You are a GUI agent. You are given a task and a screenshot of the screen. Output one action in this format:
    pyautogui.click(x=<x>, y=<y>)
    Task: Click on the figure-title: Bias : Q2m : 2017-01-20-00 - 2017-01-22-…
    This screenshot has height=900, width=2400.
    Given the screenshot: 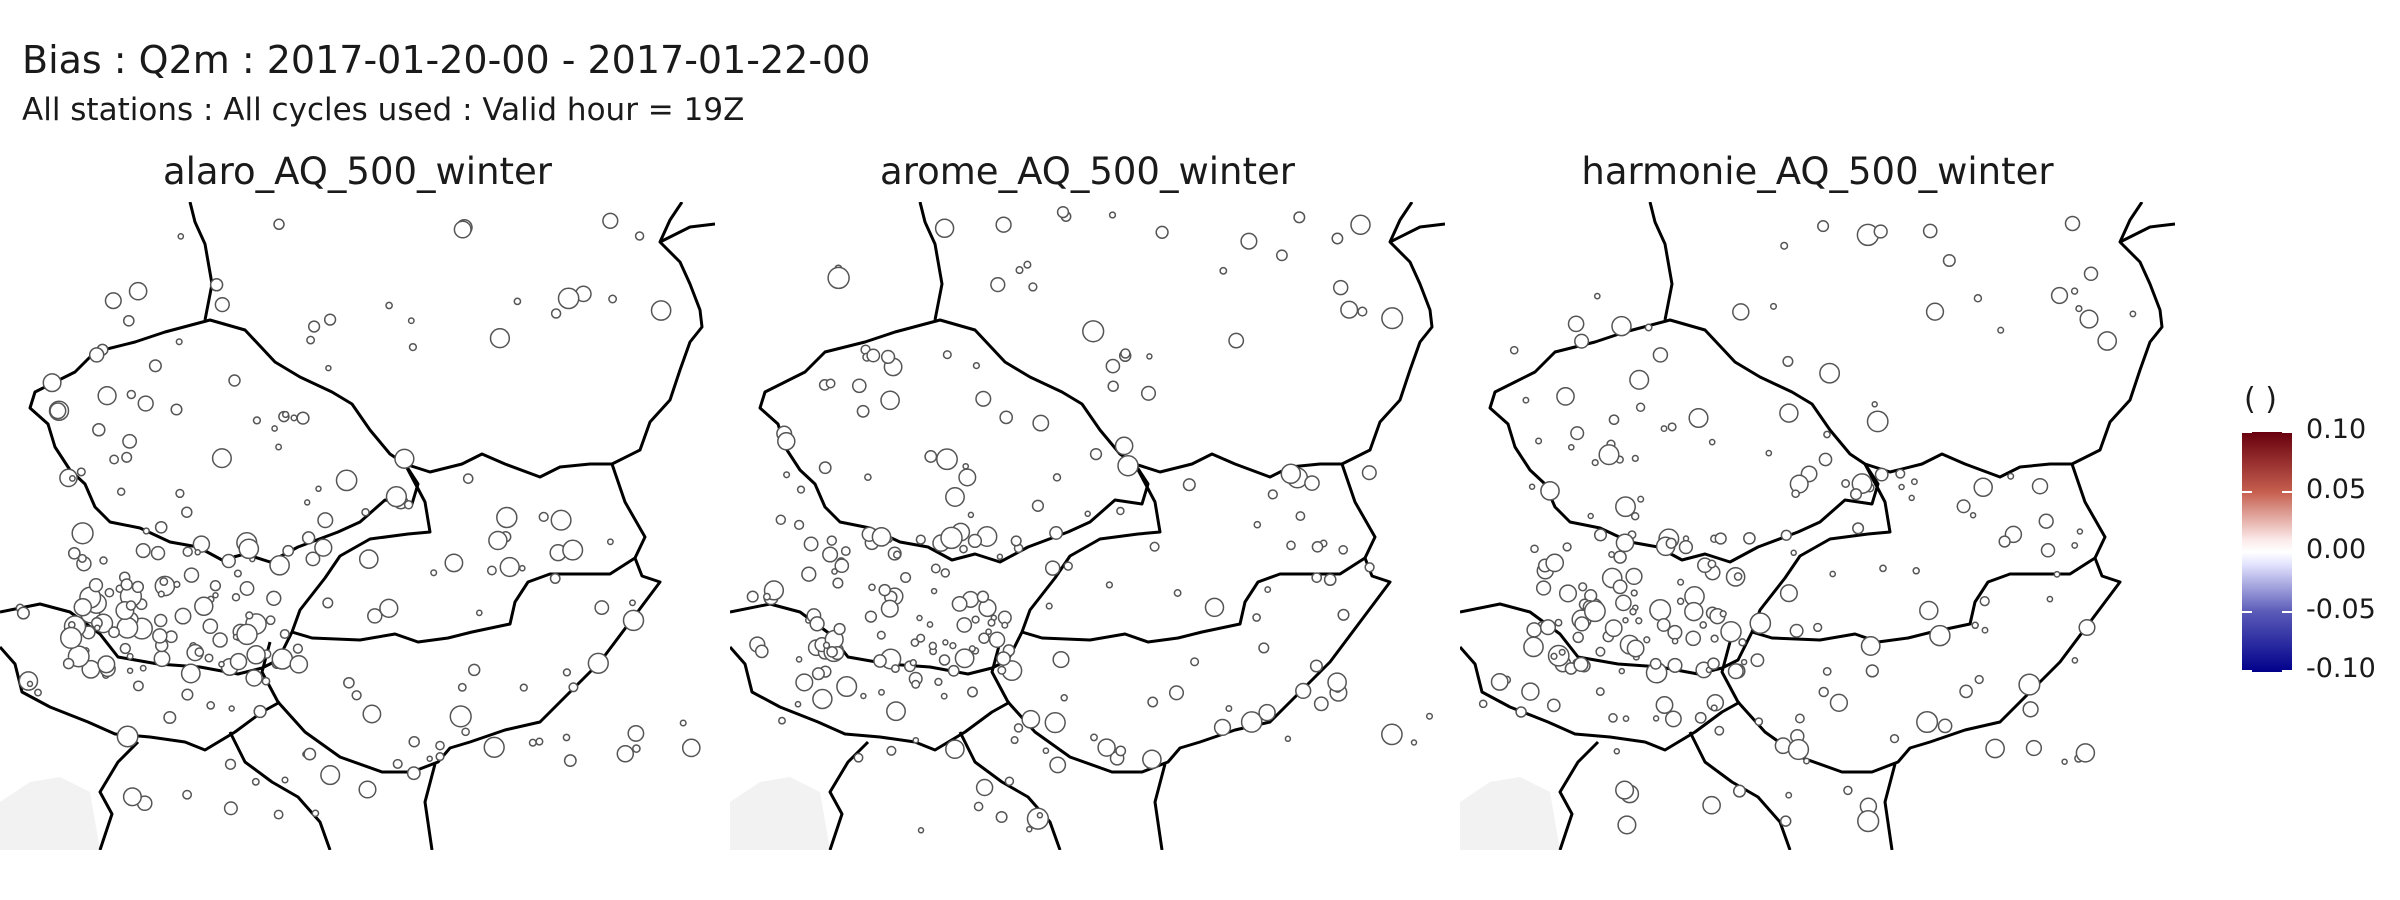 What is the action you would take?
    pyautogui.click(x=446, y=60)
    